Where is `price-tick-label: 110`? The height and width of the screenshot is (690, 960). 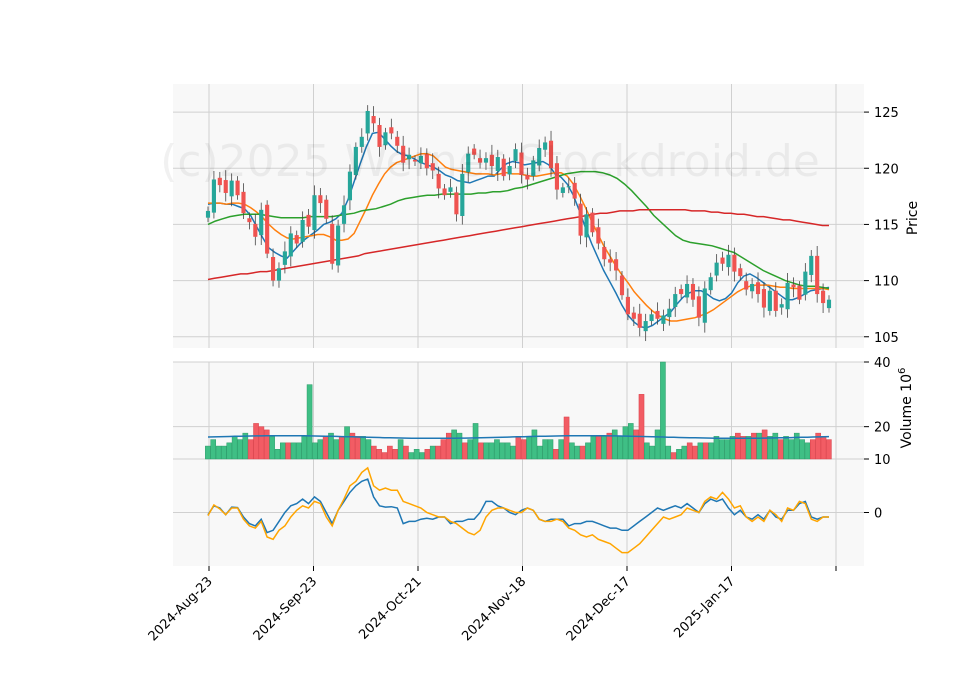 price-tick-label: 110 is located at coordinates (886, 282).